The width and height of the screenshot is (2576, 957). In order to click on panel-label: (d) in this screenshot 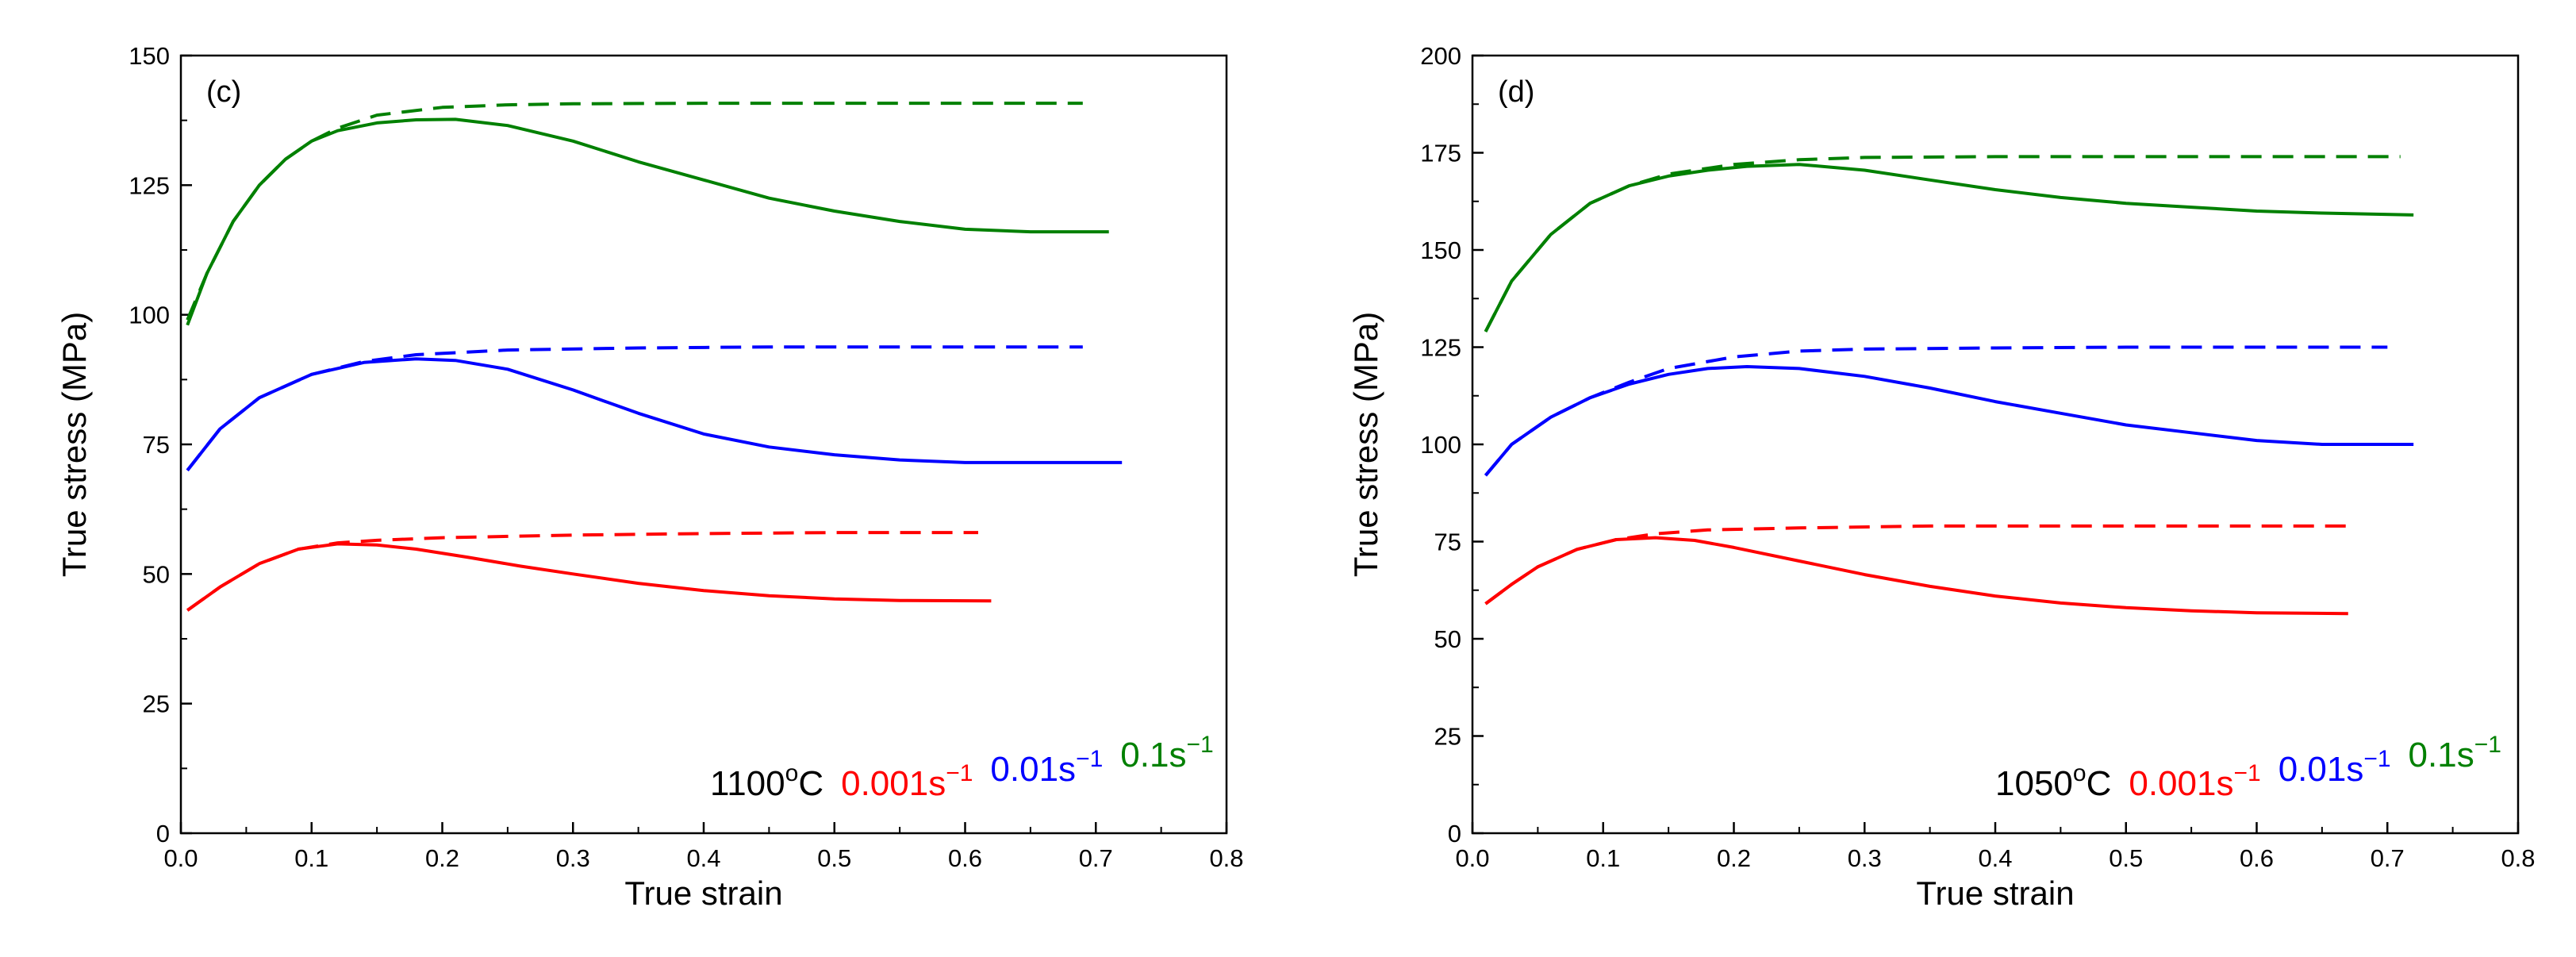, I will do `click(1516, 92)`.